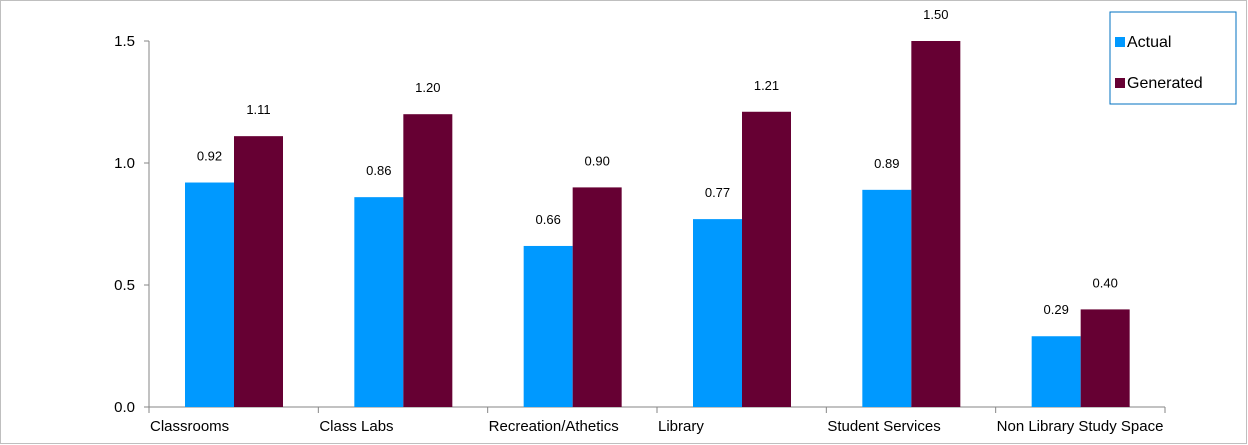 The width and height of the screenshot is (1248, 445). Describe the element at coordinates (124, 41) in the screenshot. I see `y-tick-label: 1.5` at that location.